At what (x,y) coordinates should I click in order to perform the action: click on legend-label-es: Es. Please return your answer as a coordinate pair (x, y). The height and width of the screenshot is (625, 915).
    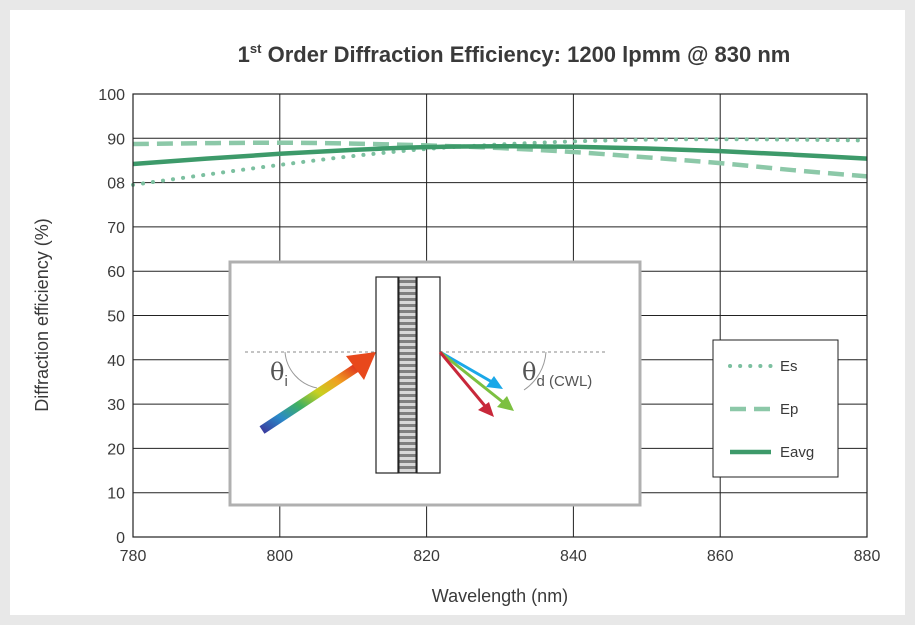
    Looking at the image, I should click on (789, 366).